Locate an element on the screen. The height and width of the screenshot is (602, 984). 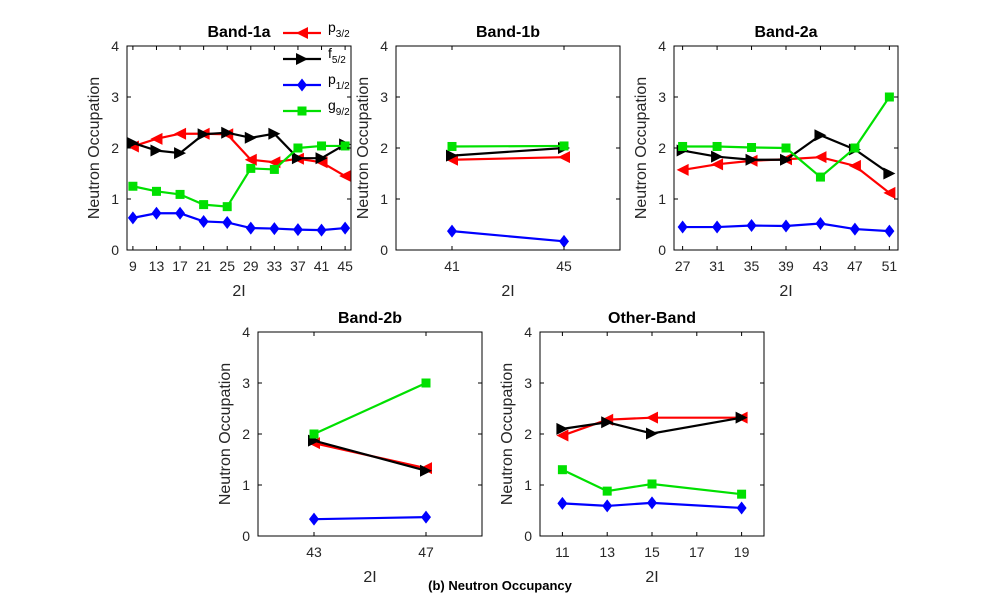
legend-label-g92: g9/2 is located at coordinates (339, 107).